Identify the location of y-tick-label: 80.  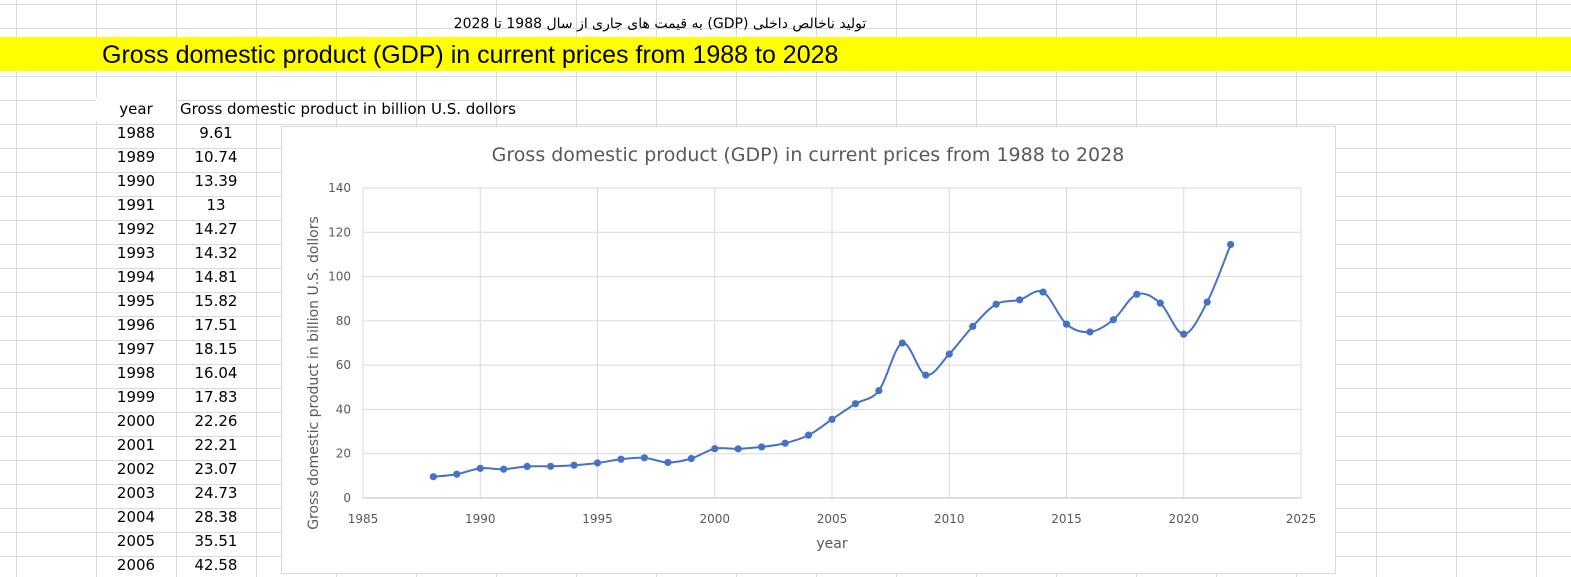
(343, 321).